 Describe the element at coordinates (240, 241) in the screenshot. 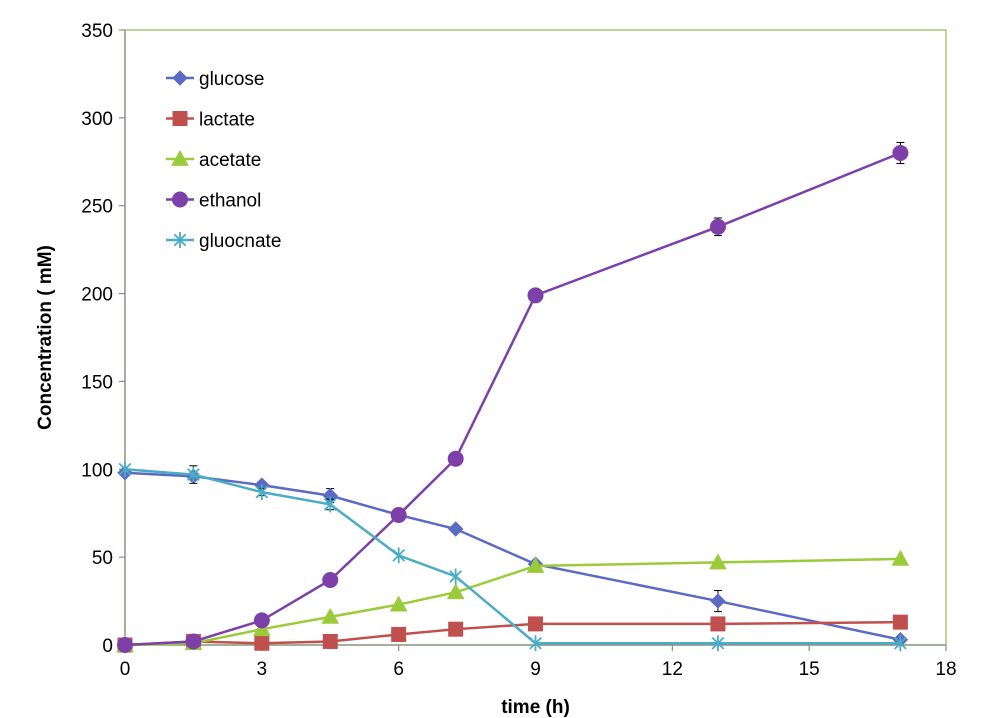

I see `legend-label: gluocnate` at that location.